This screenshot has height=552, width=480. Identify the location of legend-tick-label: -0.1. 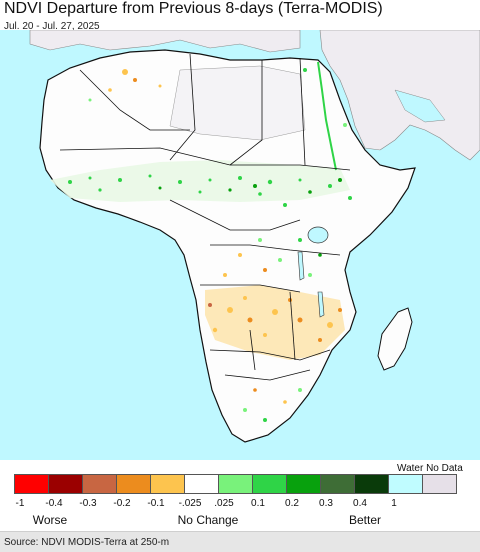
(156, 503).